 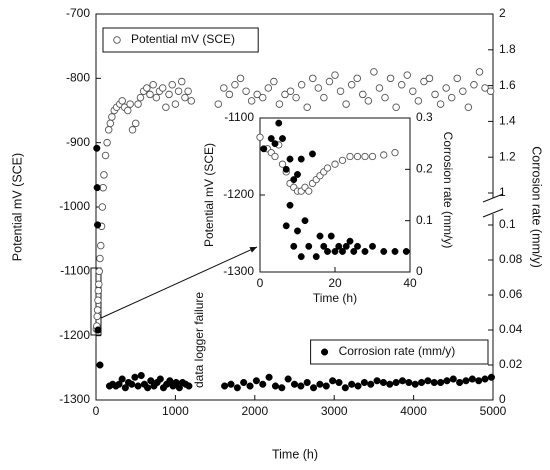 What do you see at coordinates (502, 192) in the screenshot?
I see `y2-tick-label: 1` at bounding box center [502, 192].